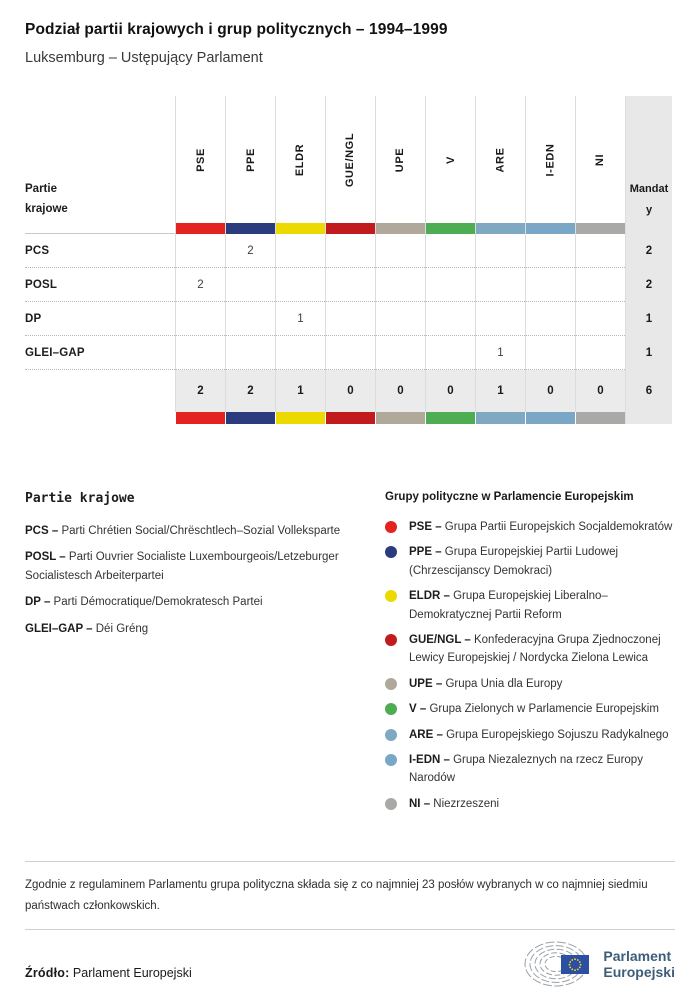 The image size is (700, 990). What do you see at coordinates (500, 391) in the screenshot?
I see `total-are: 1` at bounding box center [500, 391].